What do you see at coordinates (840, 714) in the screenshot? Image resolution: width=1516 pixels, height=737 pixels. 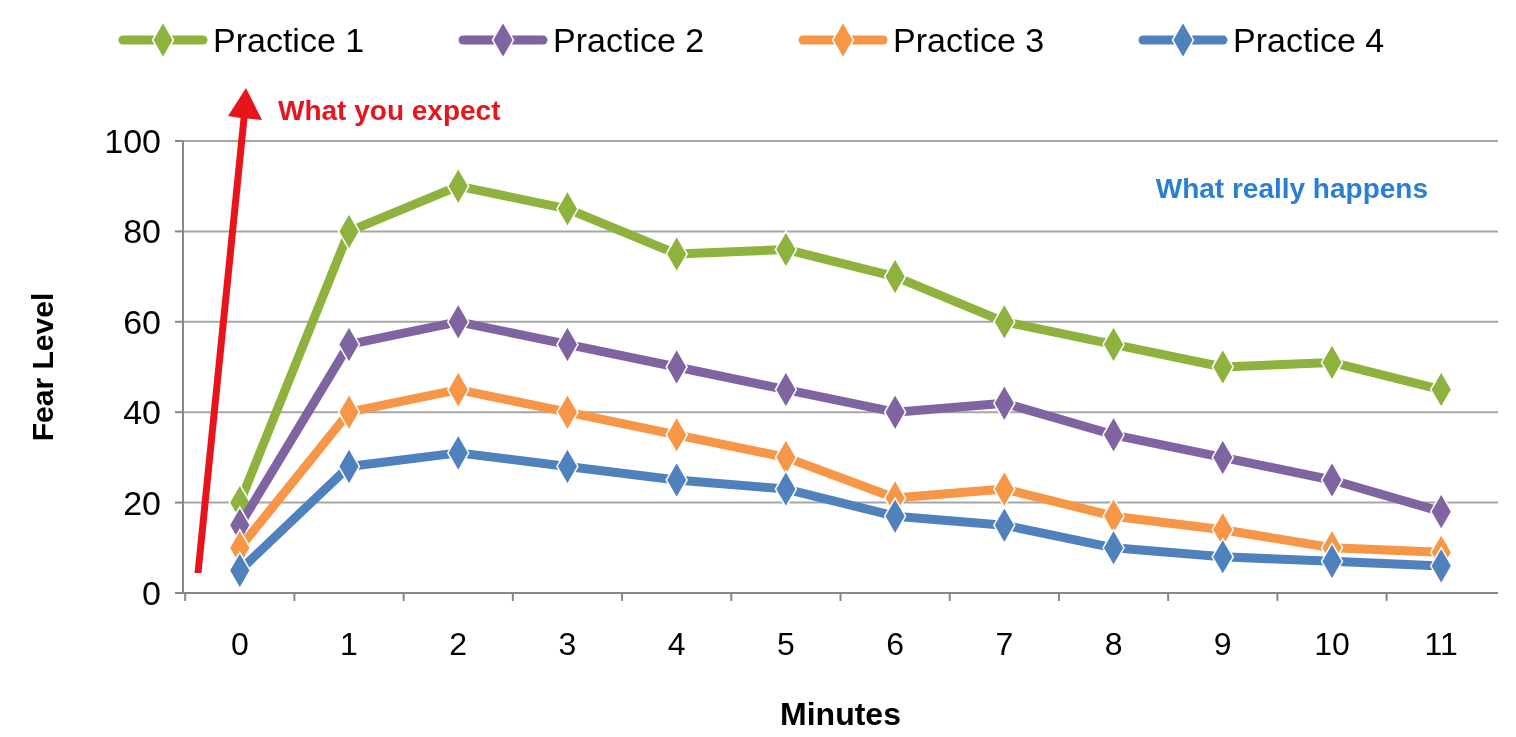 I see `x-axis-title: Minutes` at bounding box center [840, 714].